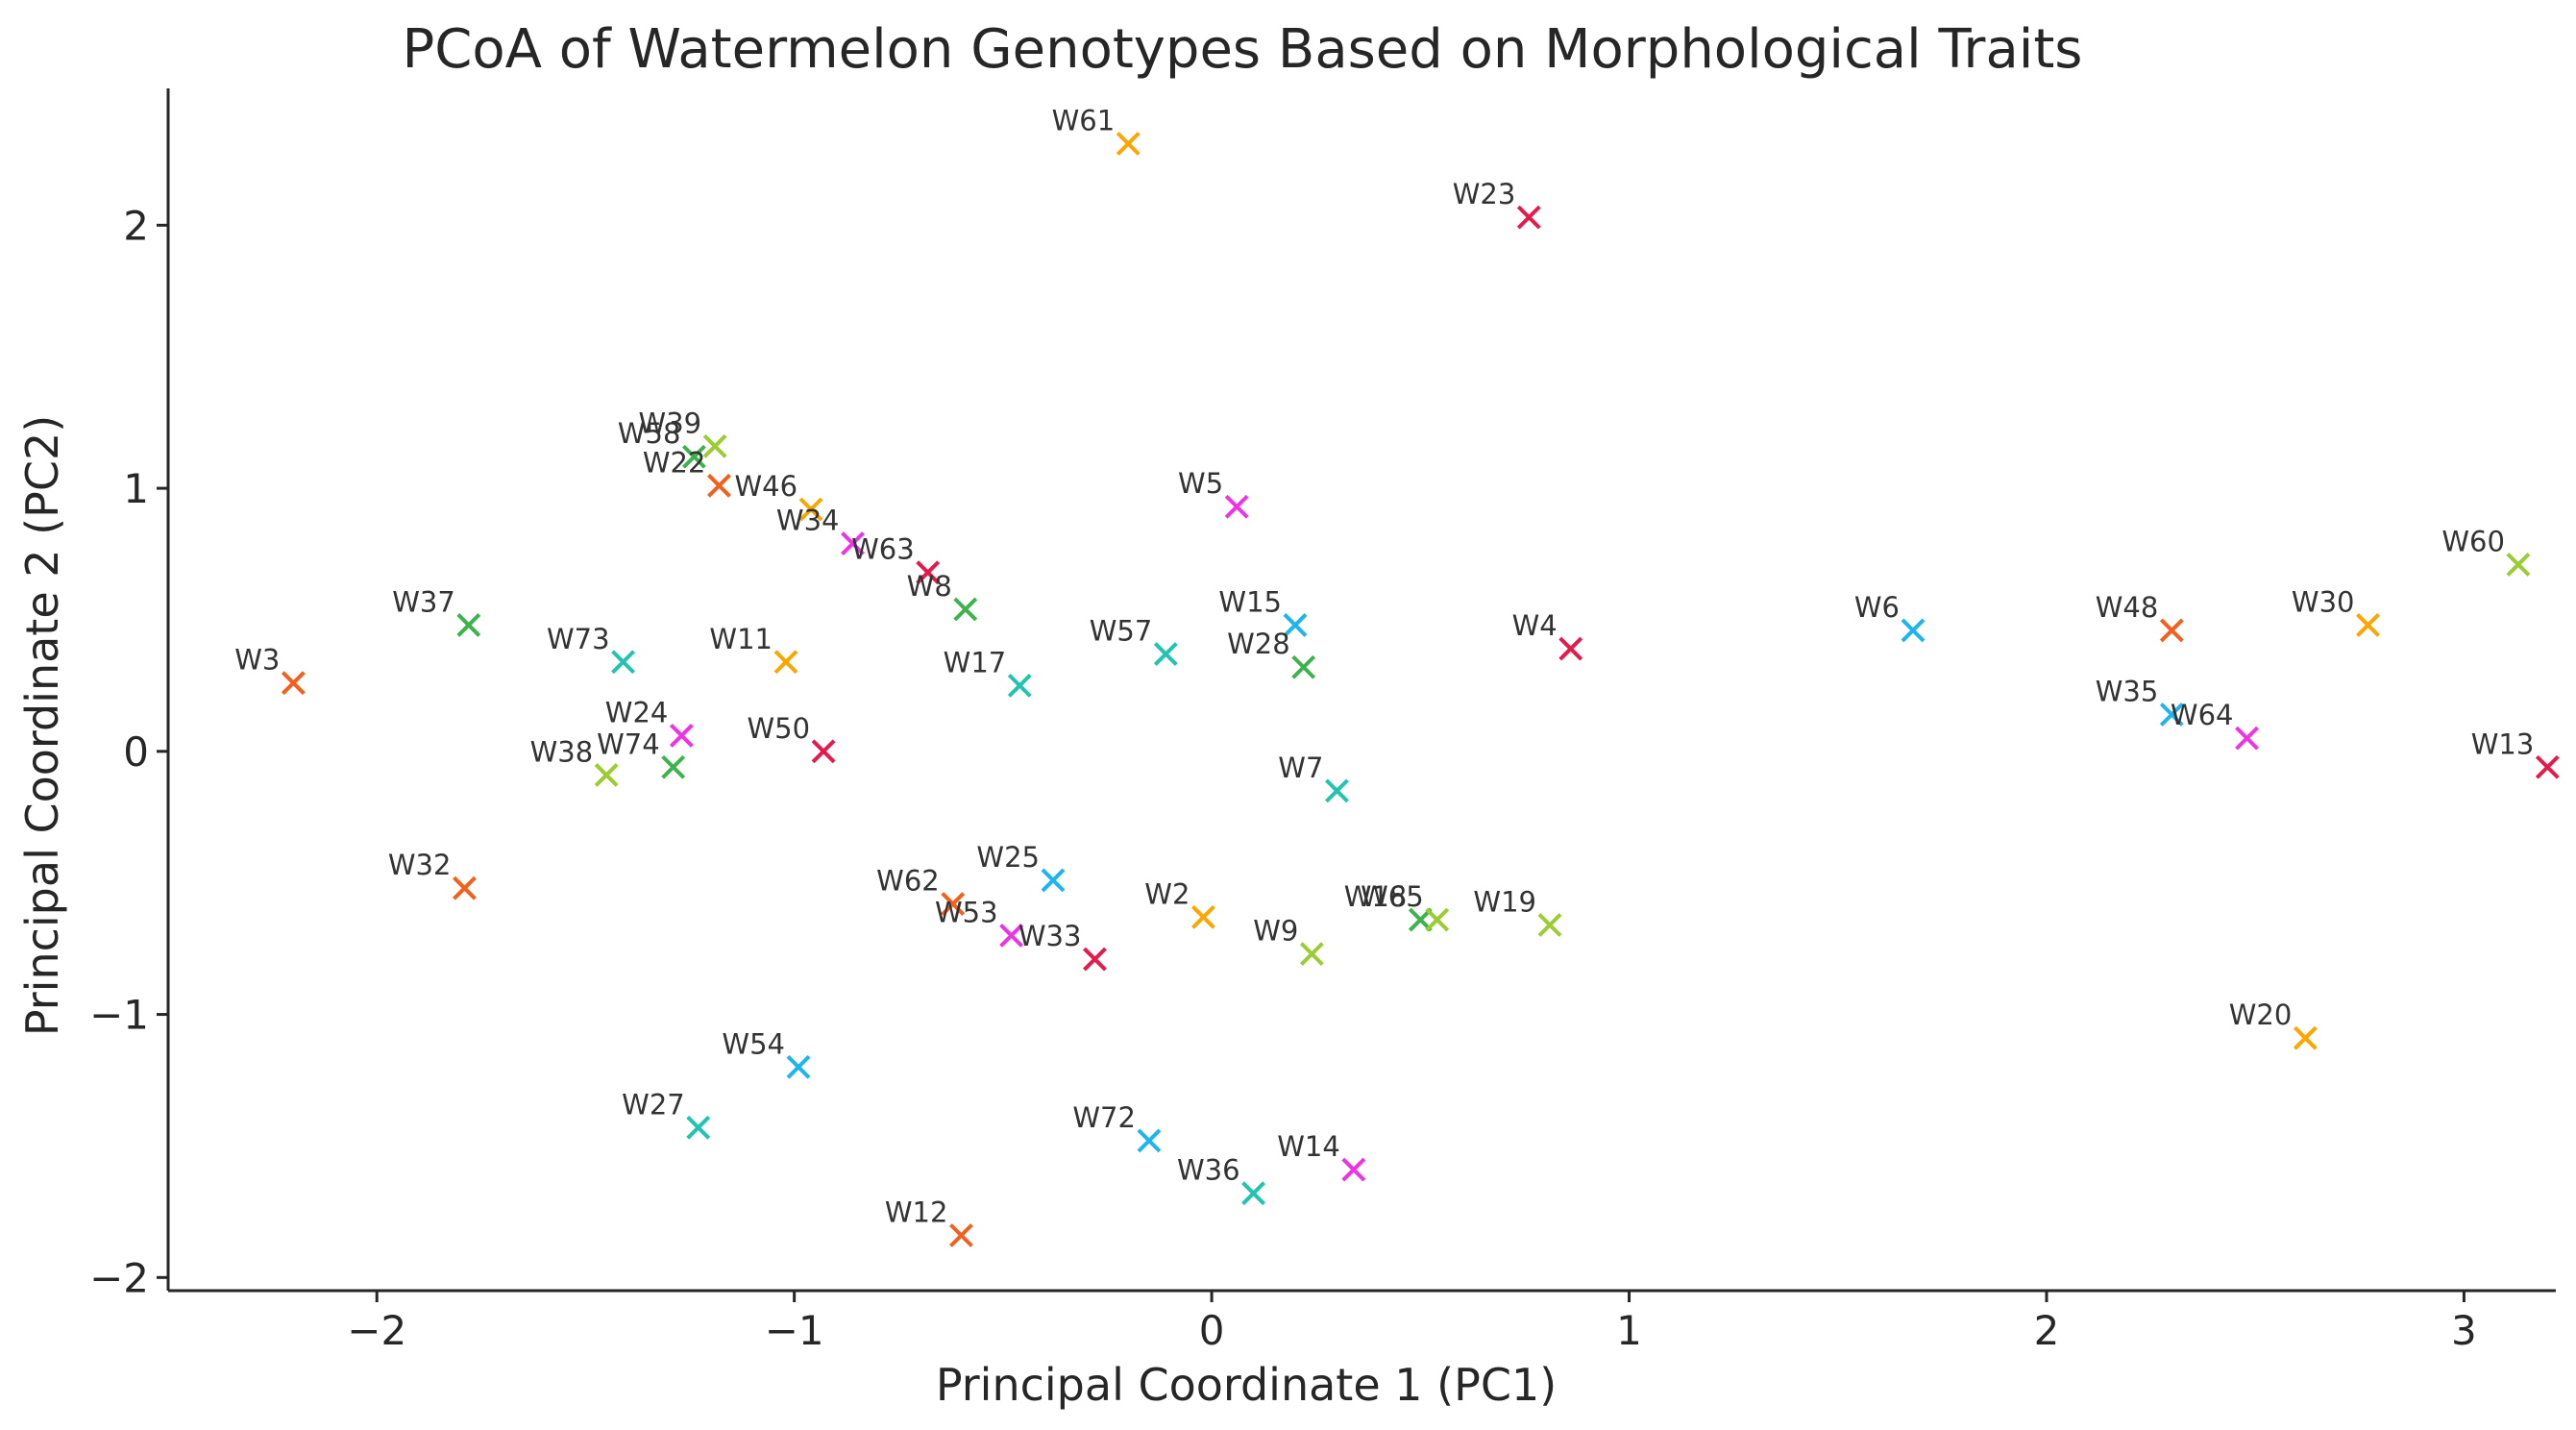 This screenshot has width=2576, height=1430. I want to click on point-marker-w60, so click(2518, 565).